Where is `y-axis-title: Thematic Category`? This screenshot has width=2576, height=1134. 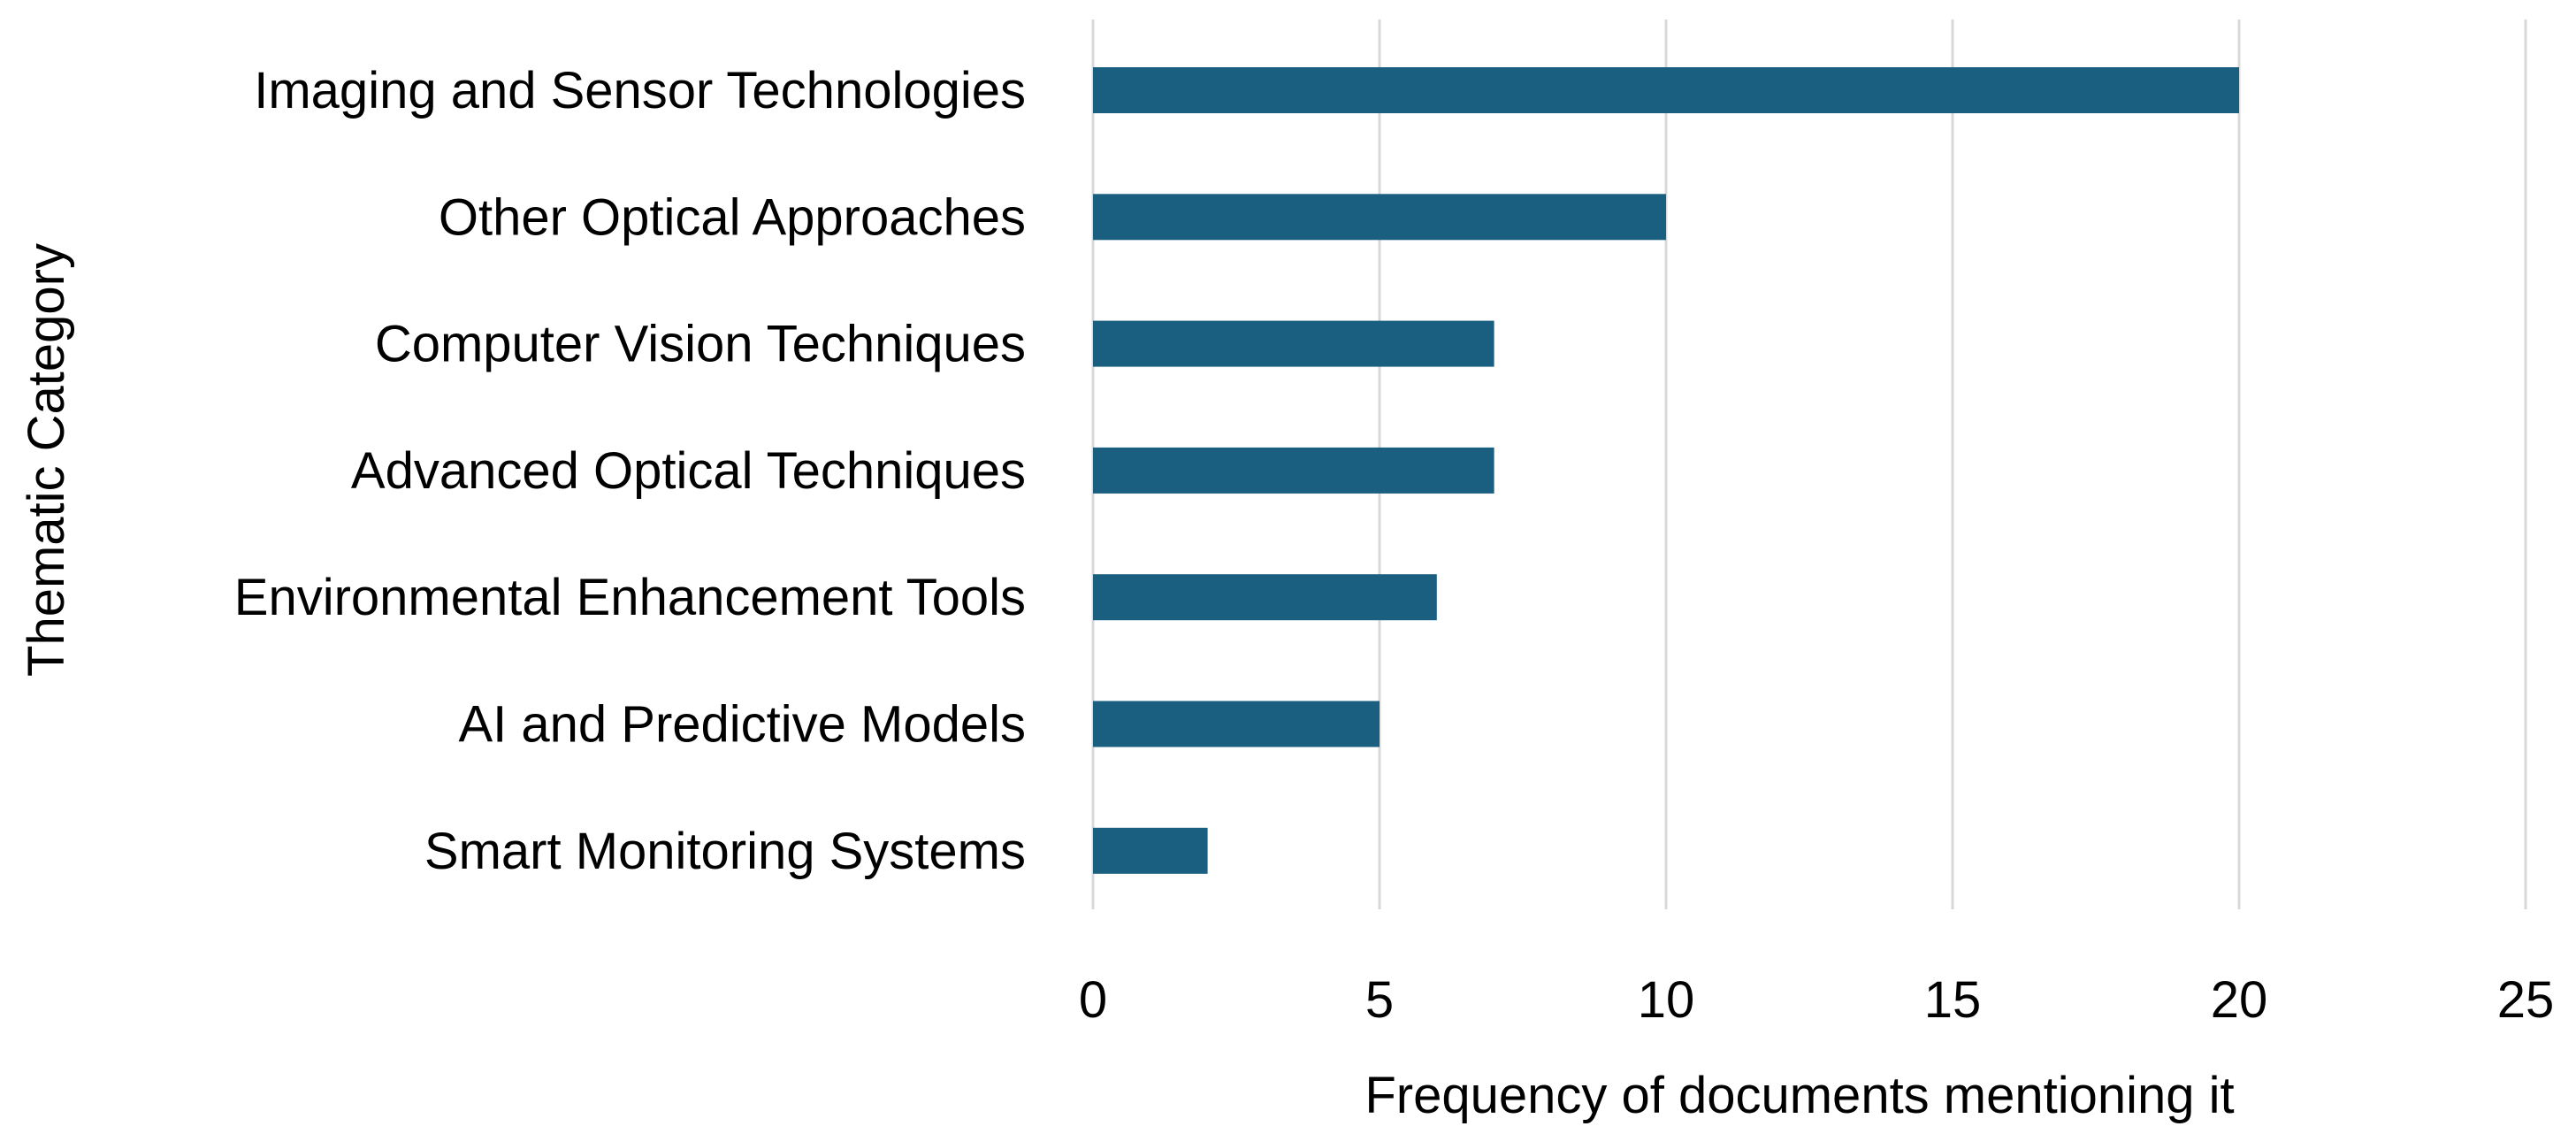 y-axis-title: Thematic Category is located at coordinates (46, 460).